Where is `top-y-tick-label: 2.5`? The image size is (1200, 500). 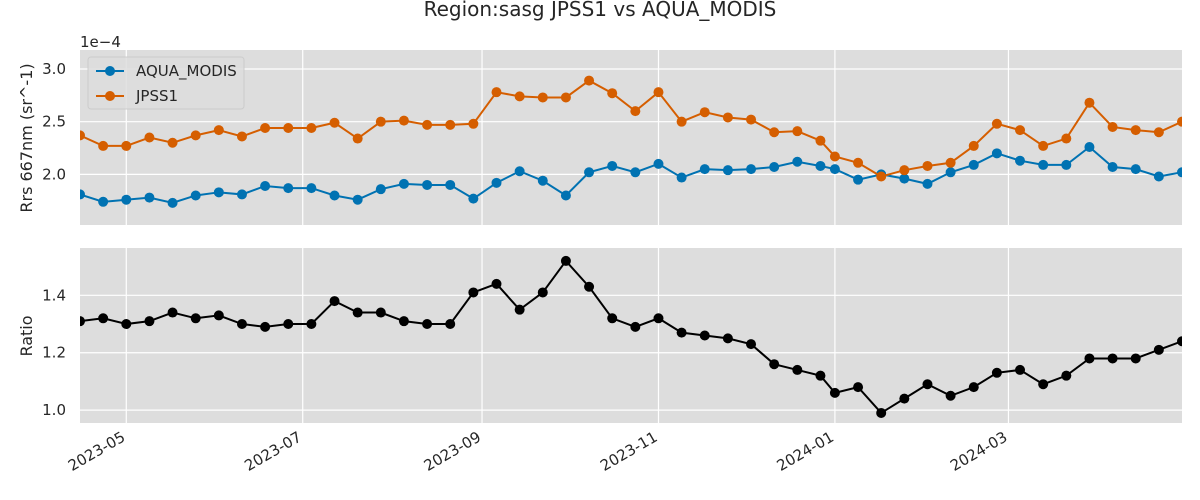 top-y-tick-label: 2.5 is located at coordinates (54, 122).